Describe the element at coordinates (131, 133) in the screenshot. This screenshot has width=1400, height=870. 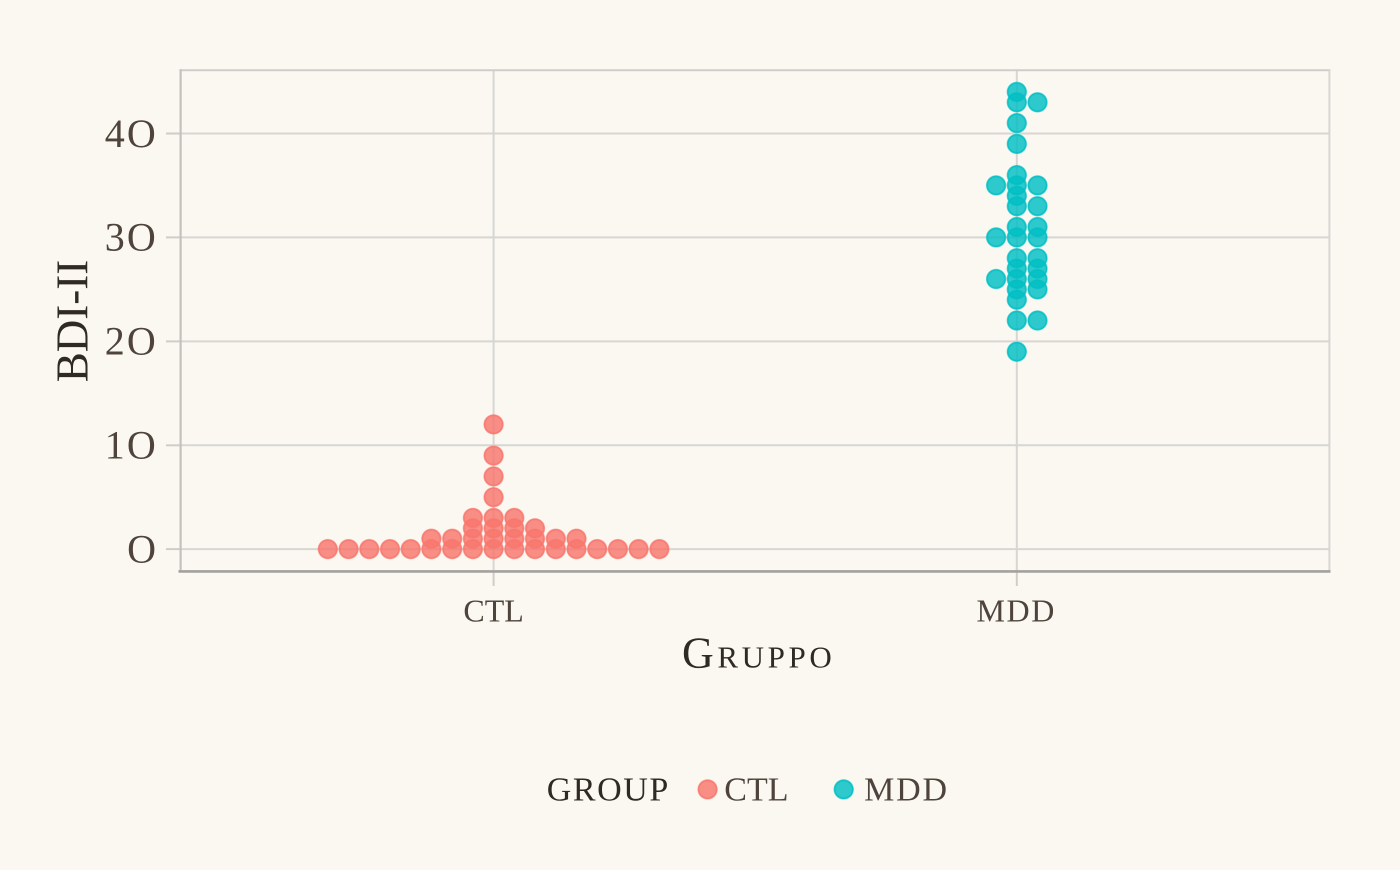
I see `svg-text: 4O` at that location.